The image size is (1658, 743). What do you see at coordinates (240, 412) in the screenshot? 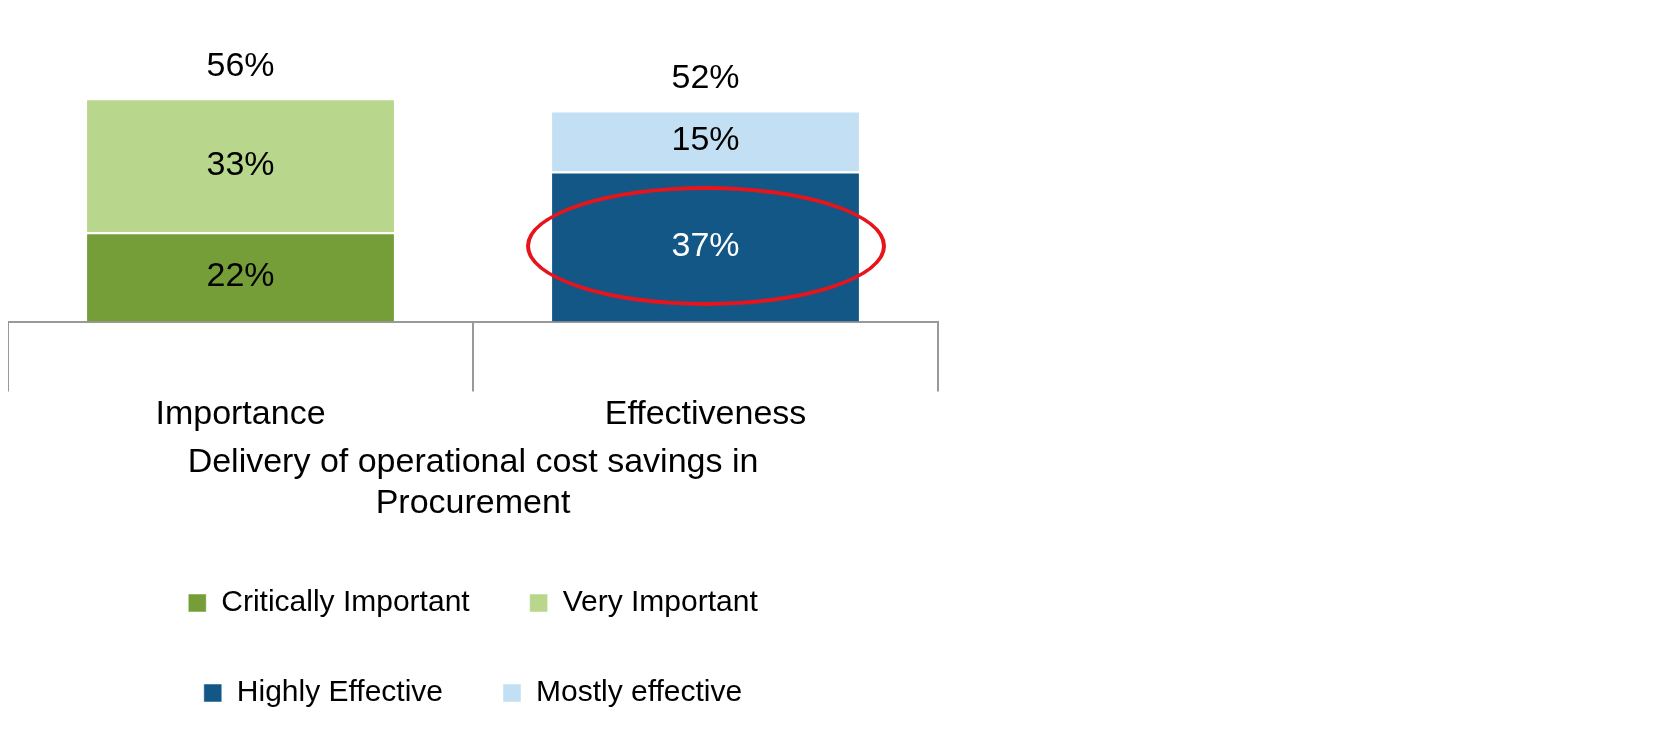
I see `x-tick-label: Importance` at bounding box center [240, 412].